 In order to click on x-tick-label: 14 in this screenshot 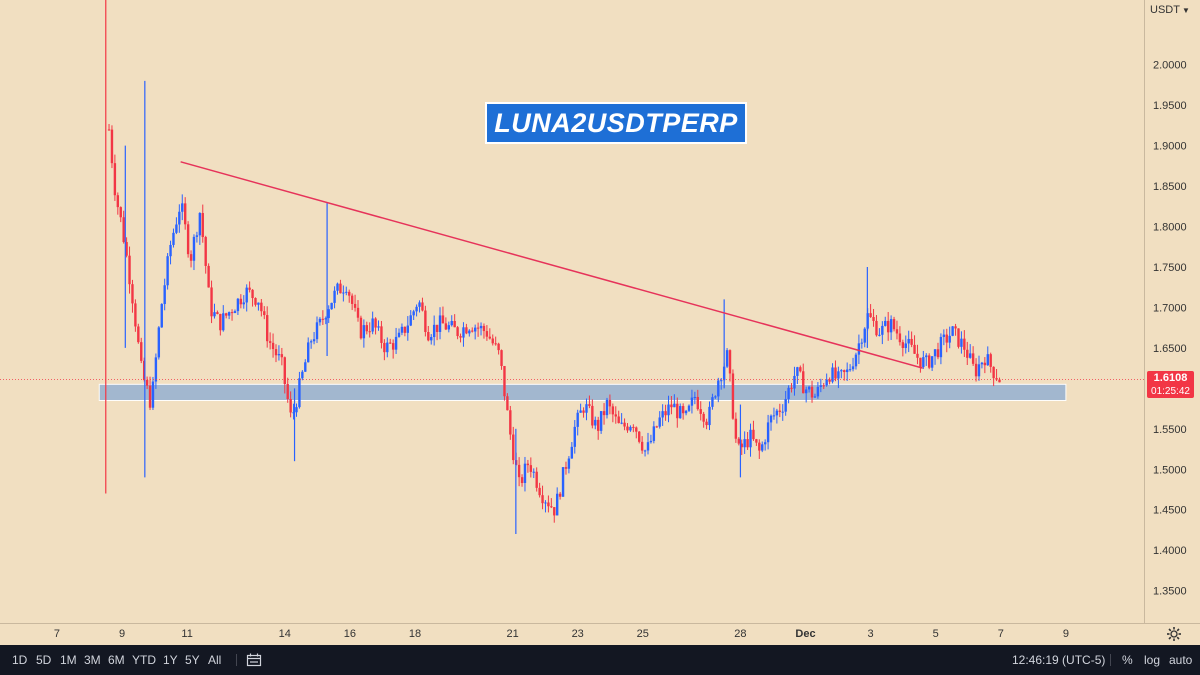, I will do `click(285, 634)`.